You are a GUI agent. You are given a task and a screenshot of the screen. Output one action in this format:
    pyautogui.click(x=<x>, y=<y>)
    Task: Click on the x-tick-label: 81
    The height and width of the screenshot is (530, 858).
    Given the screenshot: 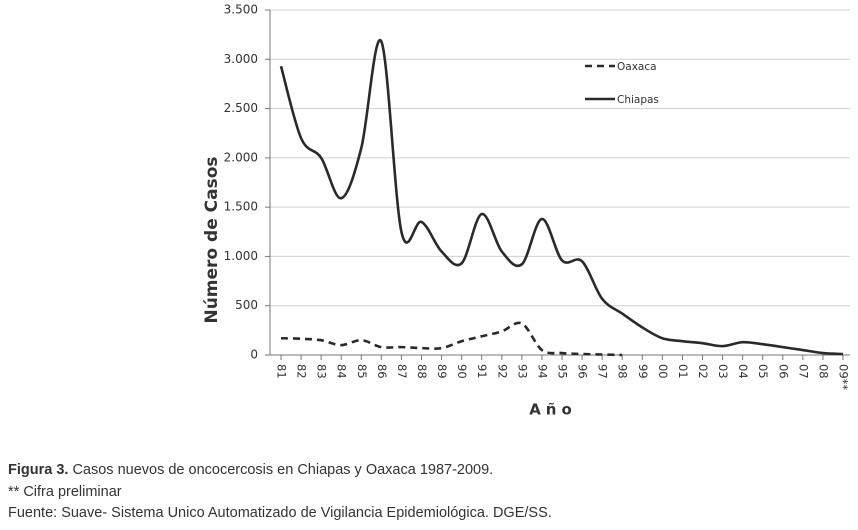 What is the action you would take?
    pyautogui.click(x=282, y=371)
    